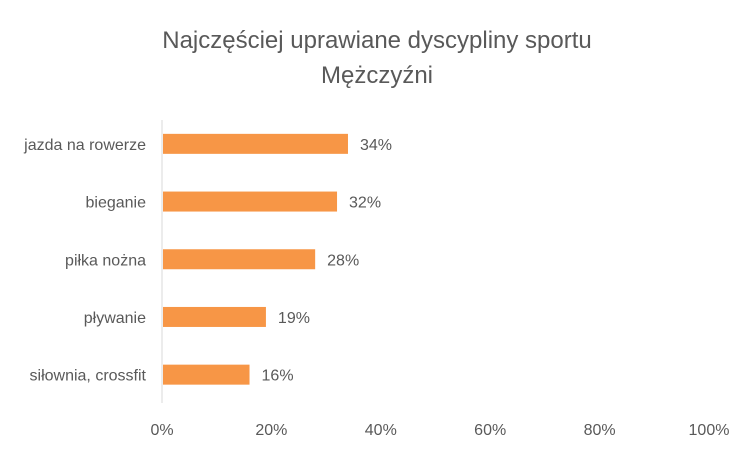 The width and height of the screenshot is (754, 459). What do you see at coordinates (278, 376) in the screenshot?
I see `data-label: 16%` at bounding box center [278, 376].